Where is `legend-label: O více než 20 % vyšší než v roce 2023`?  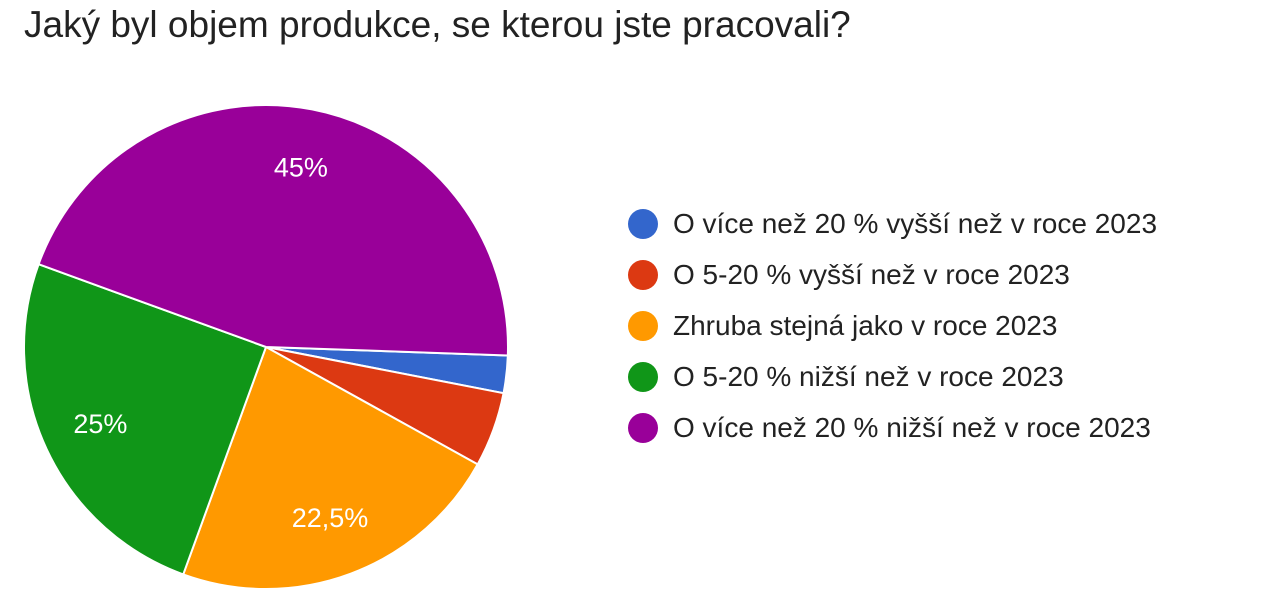
legend-label: O více než 20 % vyšší než v roce 2023 is located at coordinates (915, 223).